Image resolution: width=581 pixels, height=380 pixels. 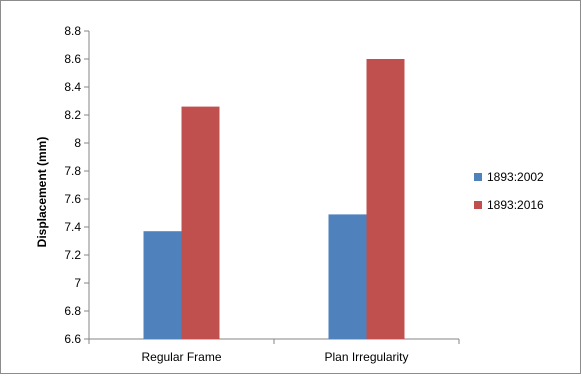 What do you see at coordinates (72, 227) in the screenshot?
I see `y-tick-label: 7.4` at bounding box center [72, 227].